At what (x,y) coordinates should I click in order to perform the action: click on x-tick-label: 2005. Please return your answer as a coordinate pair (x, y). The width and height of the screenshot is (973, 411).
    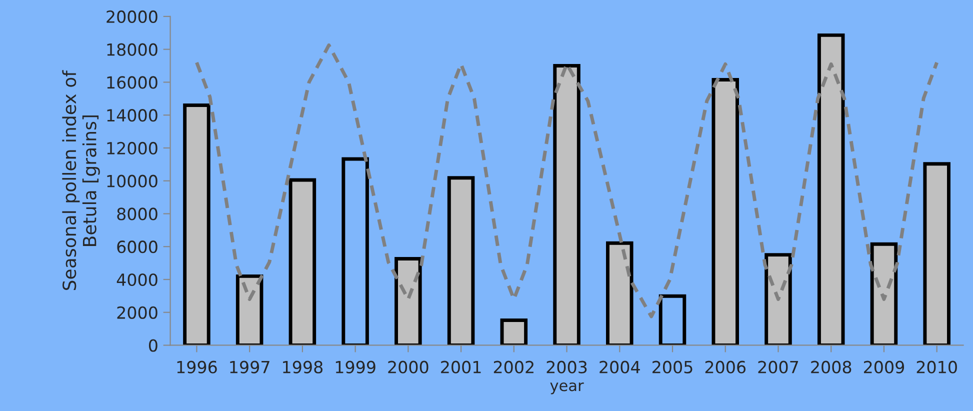
    Looking at the image, I should click on (672, 367).